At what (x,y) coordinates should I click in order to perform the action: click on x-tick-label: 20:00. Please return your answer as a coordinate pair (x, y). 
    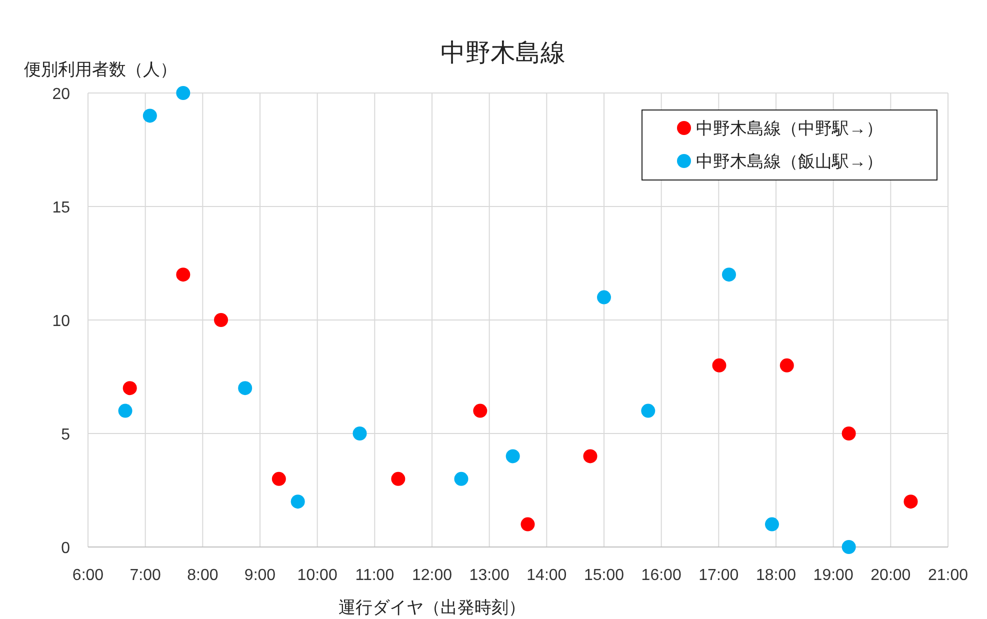
    Looking at the image, I should click on (890, 575).